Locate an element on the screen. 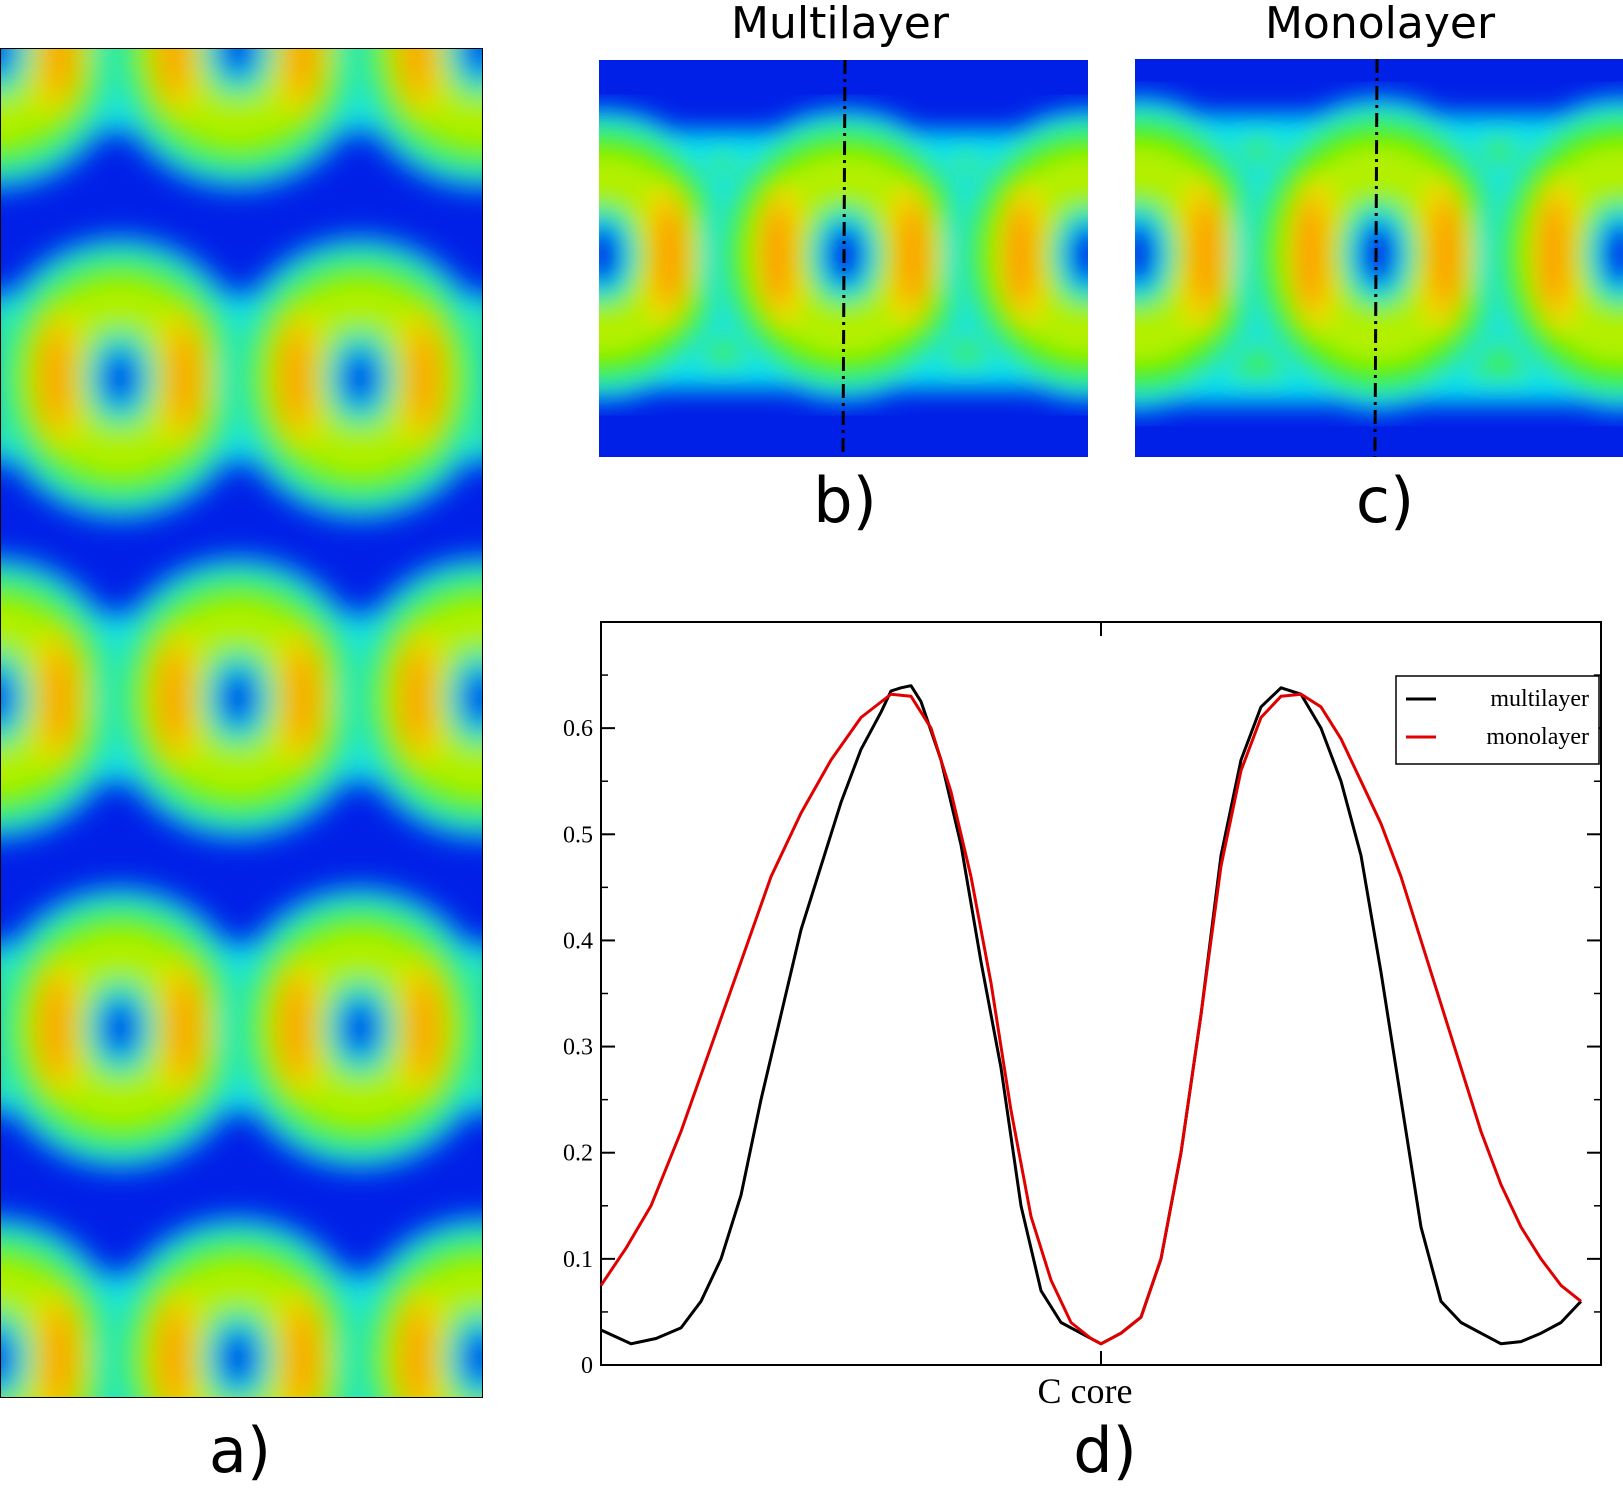 This screenshot has width=1623, height=1500. density-map-b is located at coordinates (843, 258).